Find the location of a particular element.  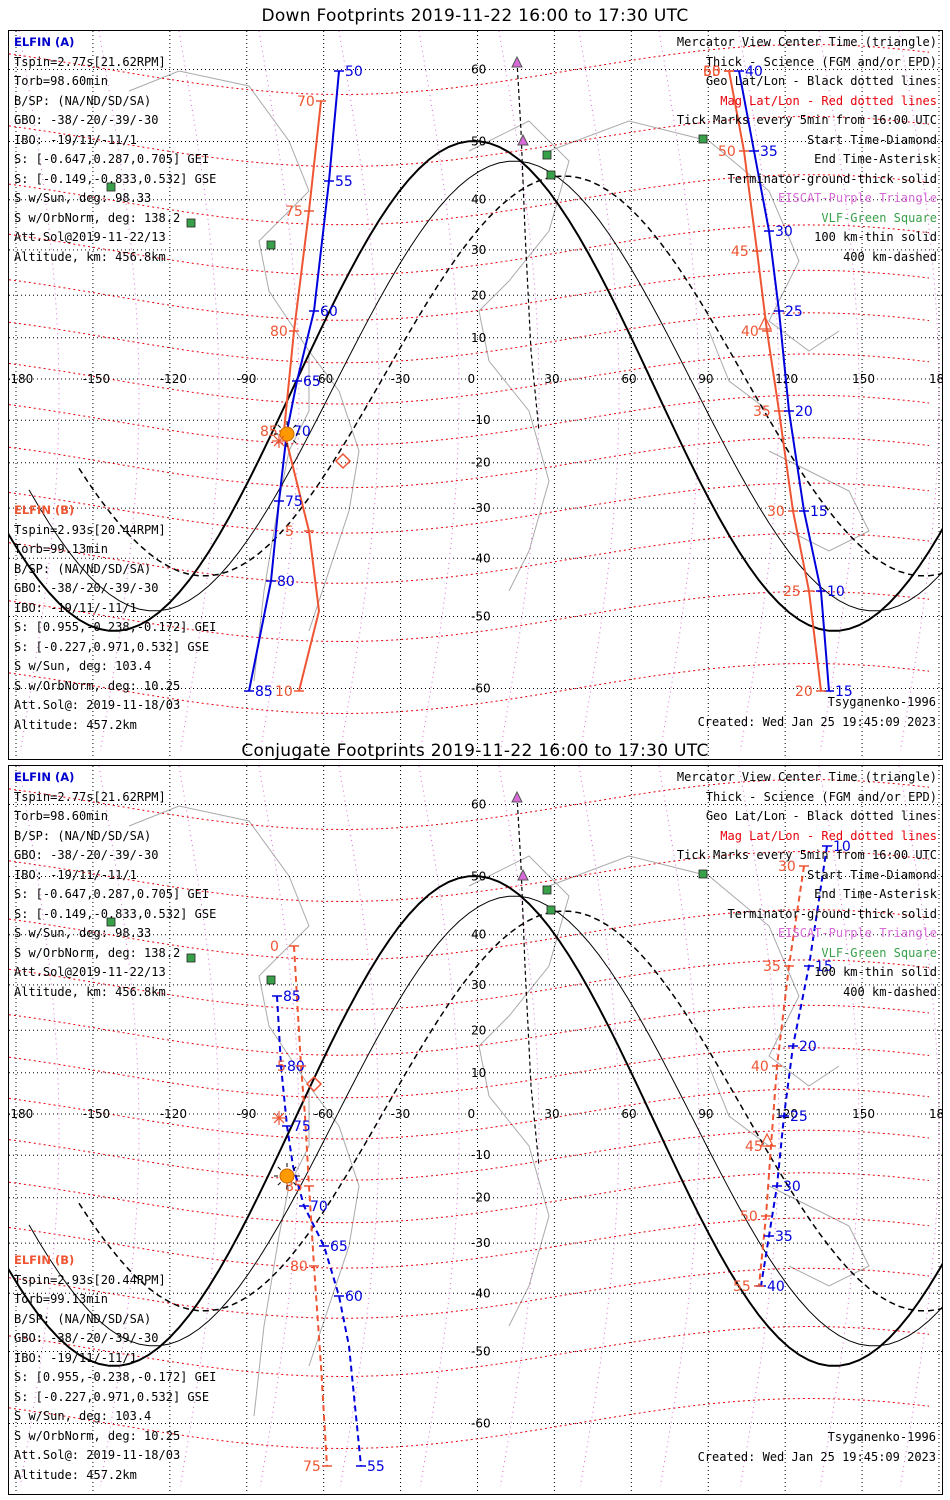

elfin-b-tick-label: 35 is located at coordinates (772, 967).